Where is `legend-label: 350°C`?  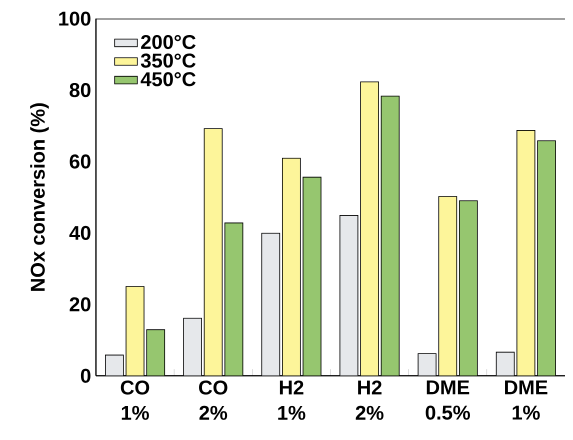
legend-label: 350°C is located at coordinates (168, 61).